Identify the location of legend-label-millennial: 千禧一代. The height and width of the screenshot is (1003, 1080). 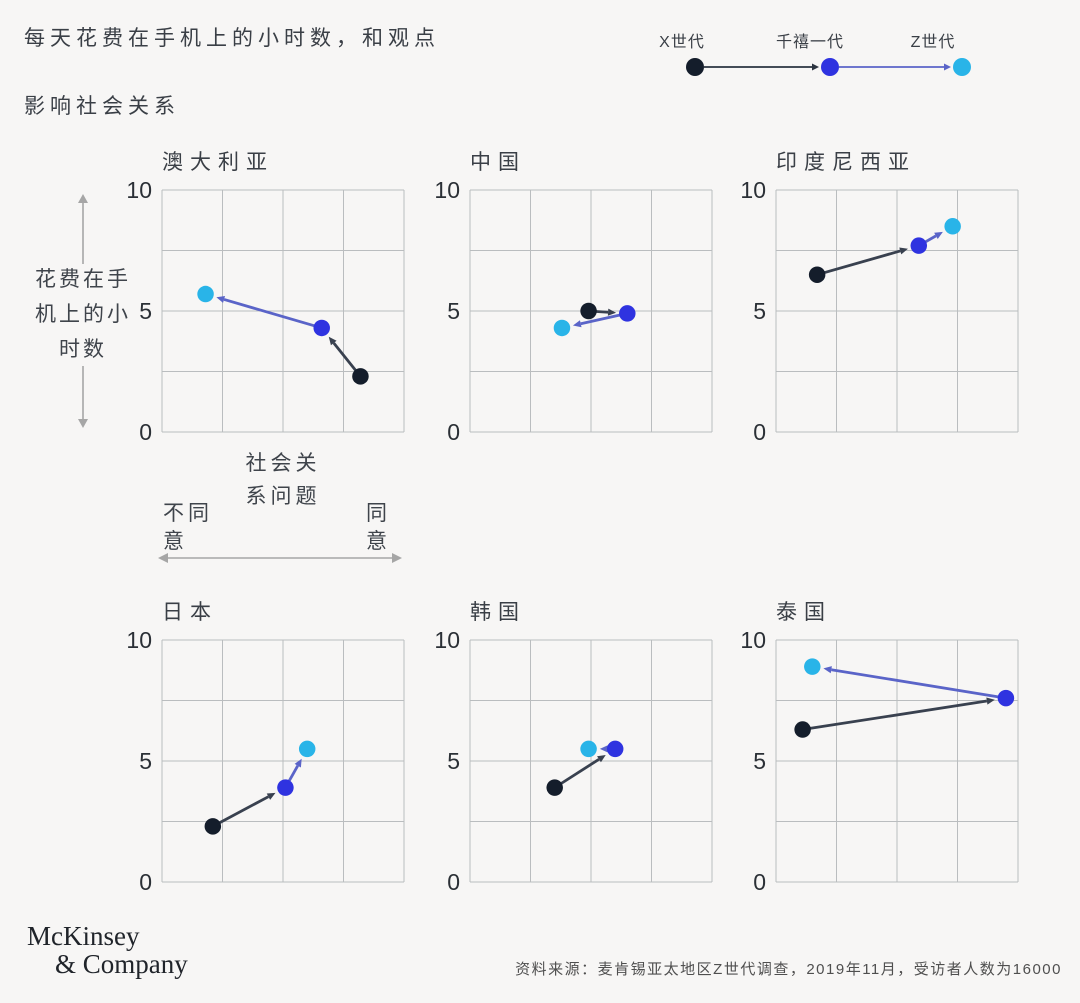
(810, 42).